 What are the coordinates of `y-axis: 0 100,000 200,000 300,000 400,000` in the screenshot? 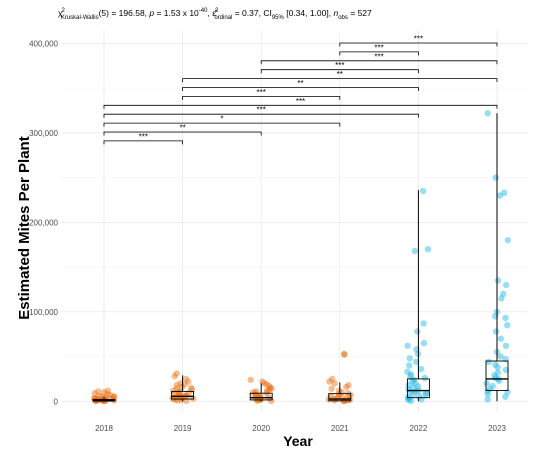 It's located at (43, 222).